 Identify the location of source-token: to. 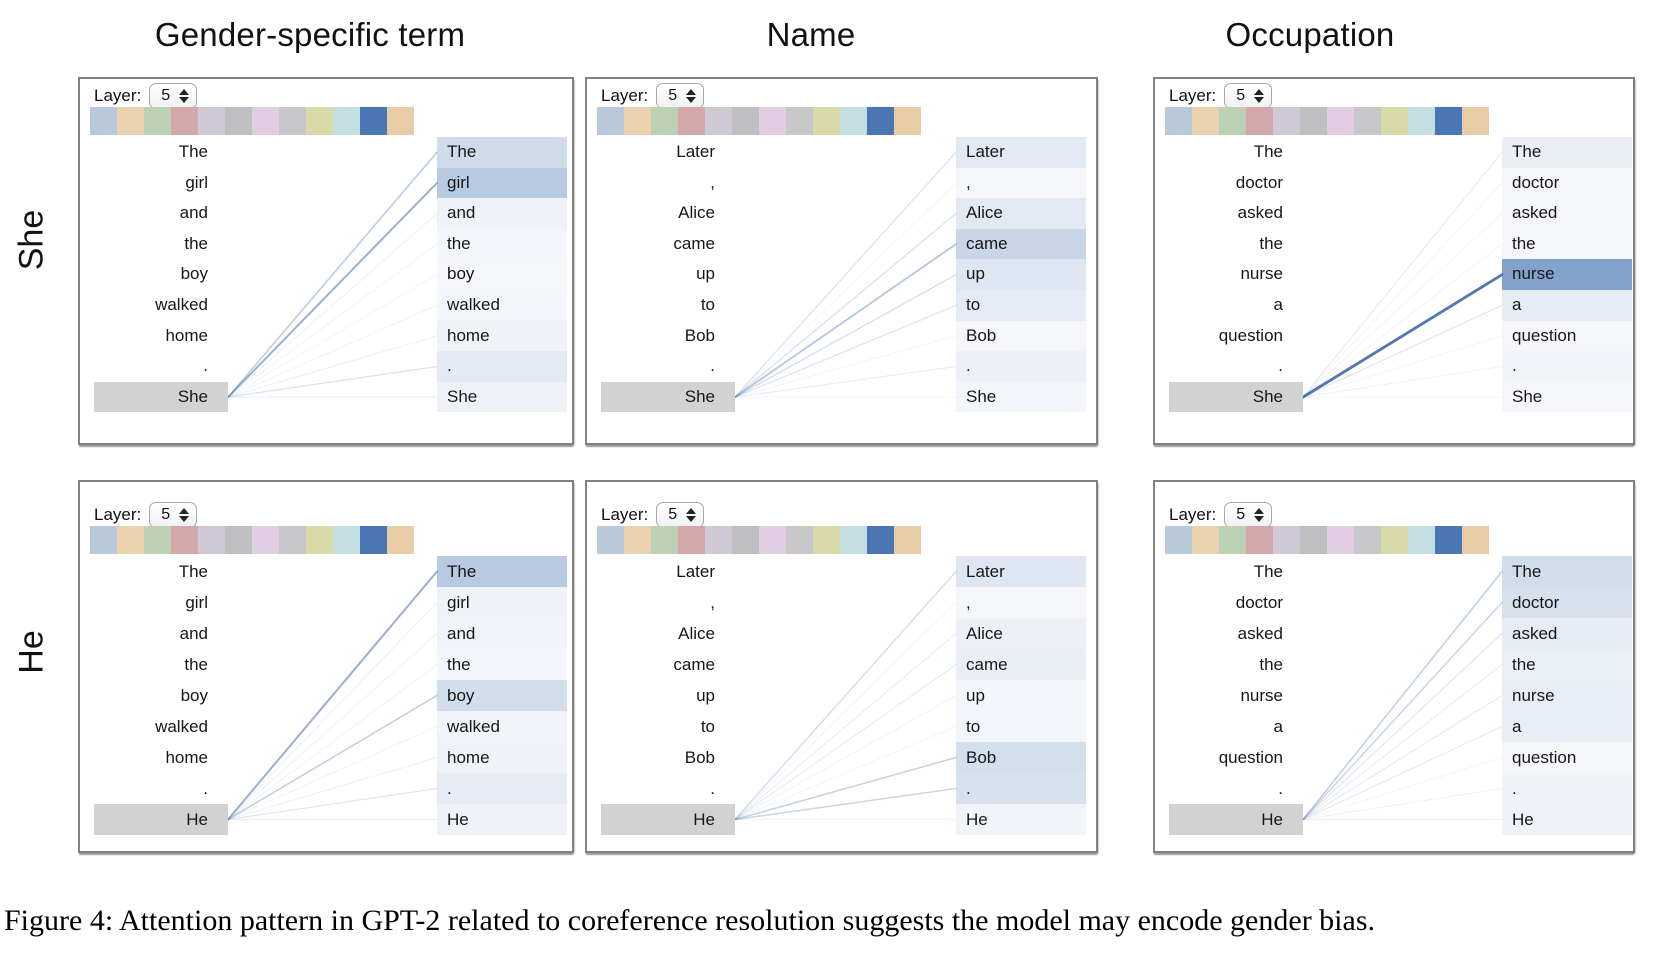
(707, 726).